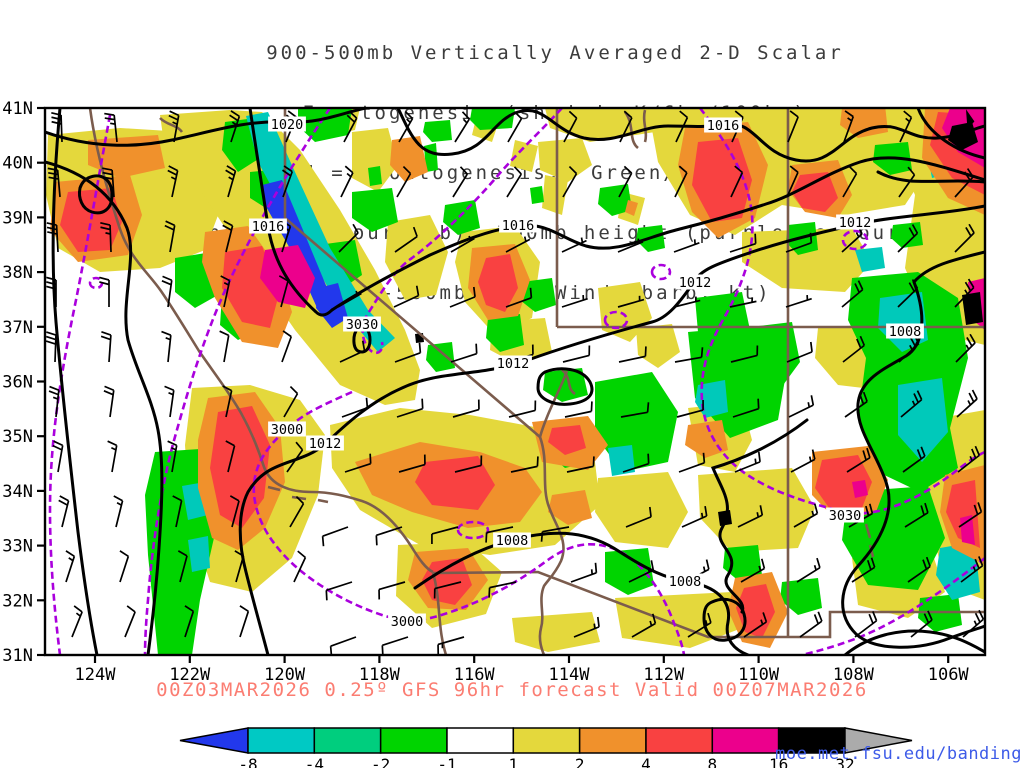  I want to click on mslp-label-text: 1008, so click(512, 541).